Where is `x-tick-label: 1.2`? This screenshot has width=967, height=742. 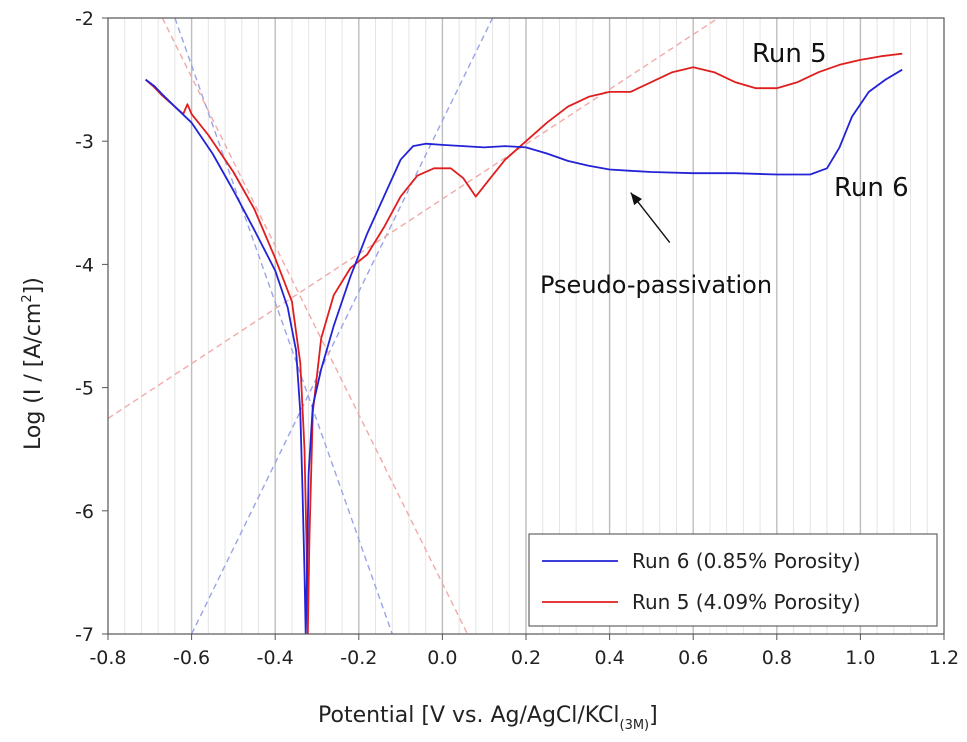
x-tick-label: 1.2 is located at coordinates (944, 658).